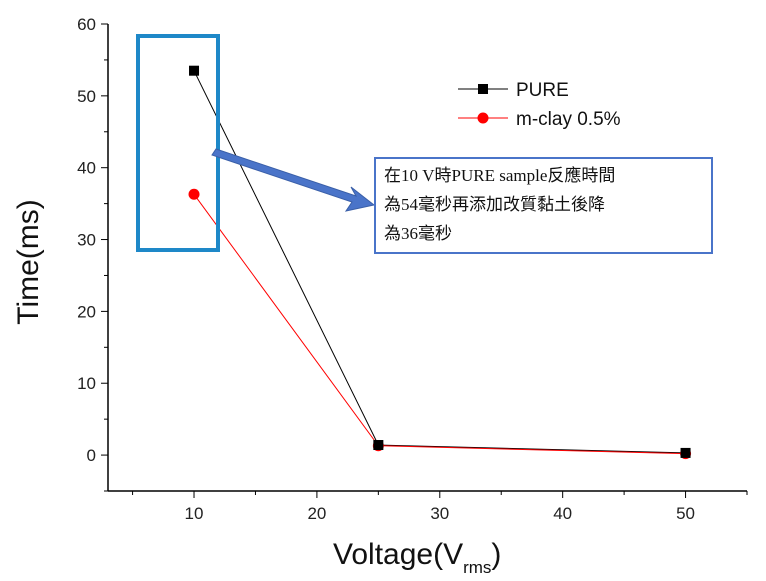  I want to click on data-point-mclay, so click(194, 194).